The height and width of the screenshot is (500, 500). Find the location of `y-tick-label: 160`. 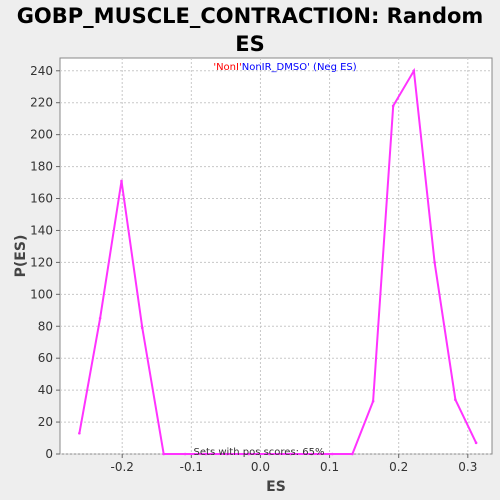

y-tick-label: 160 is located at coordinates (41, 199).